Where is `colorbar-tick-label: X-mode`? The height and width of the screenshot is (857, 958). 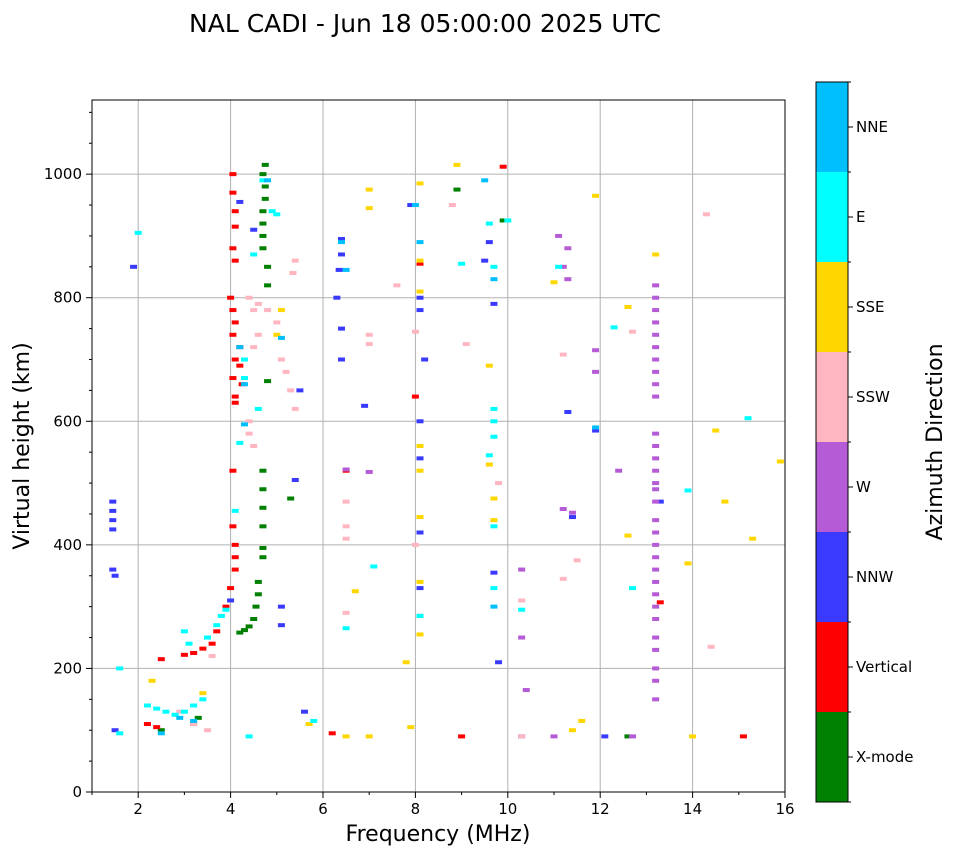 colorbar-tick-label: X-mode is located at coordinates (884, 757).